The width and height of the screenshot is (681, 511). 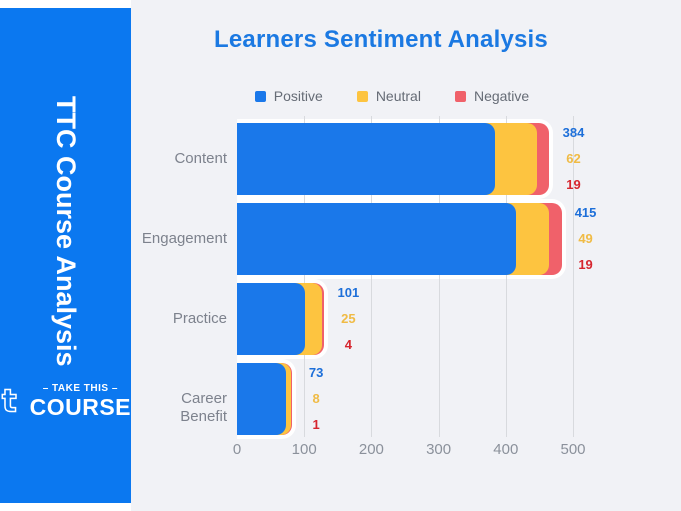 I want to click on value-label-career-benefit-neutral: 8, so click(x=316, y=398).